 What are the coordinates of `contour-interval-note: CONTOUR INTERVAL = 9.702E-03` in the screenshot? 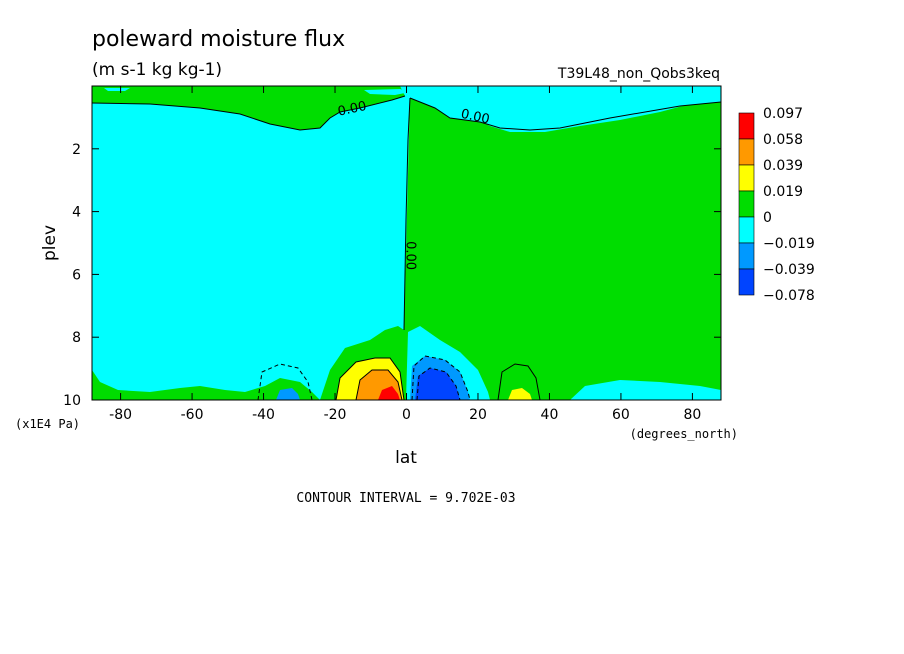 It's located at (405, 498).